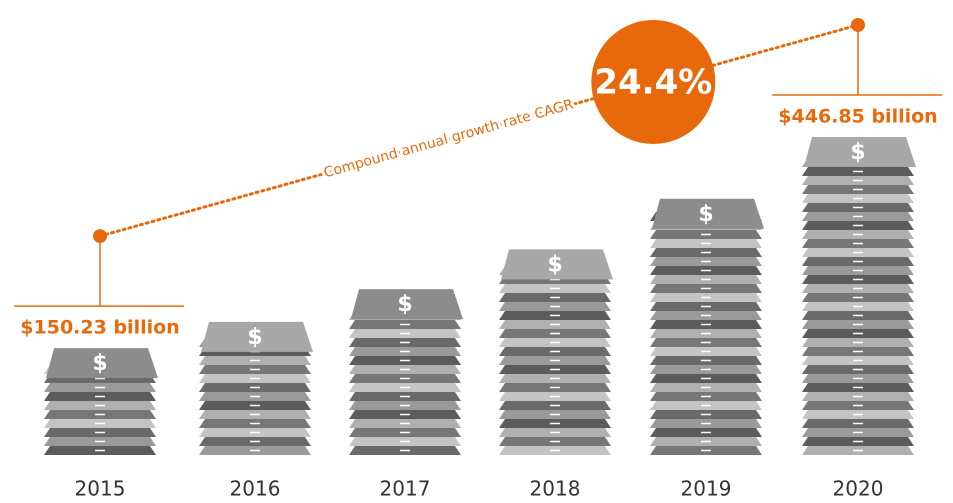 Image resolution: width=953 pixels, height=503 pixels. I want to click on value-label: $446.85 billion, so click(857, 117).